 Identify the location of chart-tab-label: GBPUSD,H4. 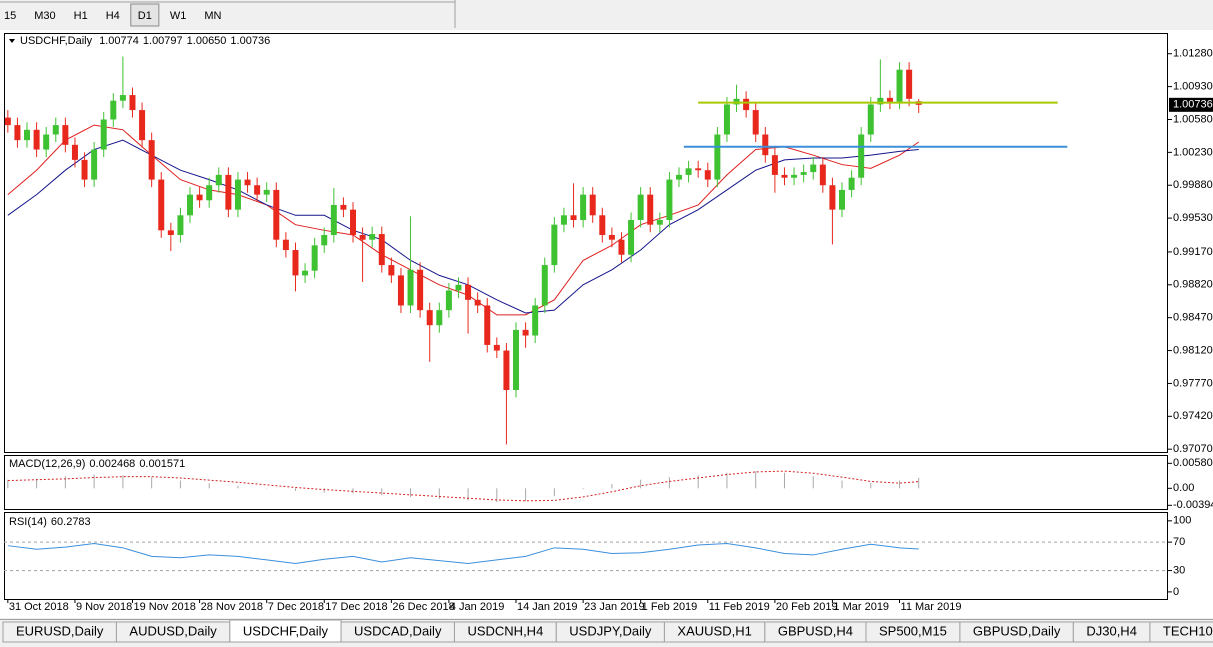
(815, 630).